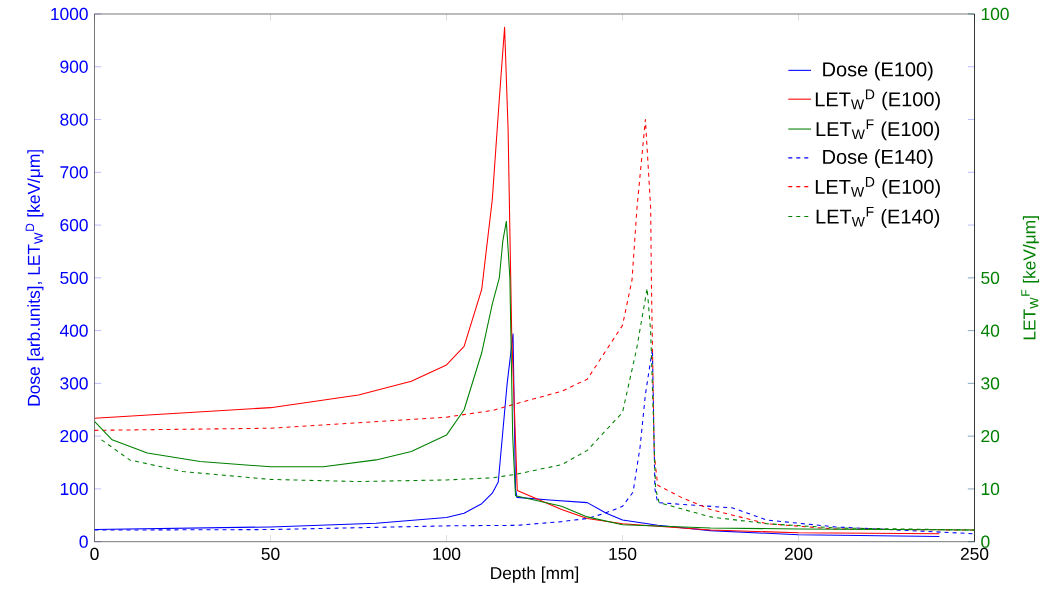  Describe the element at coordinates (623, 554) in the screenshot. I see `x-tick-label: 150` at that location.